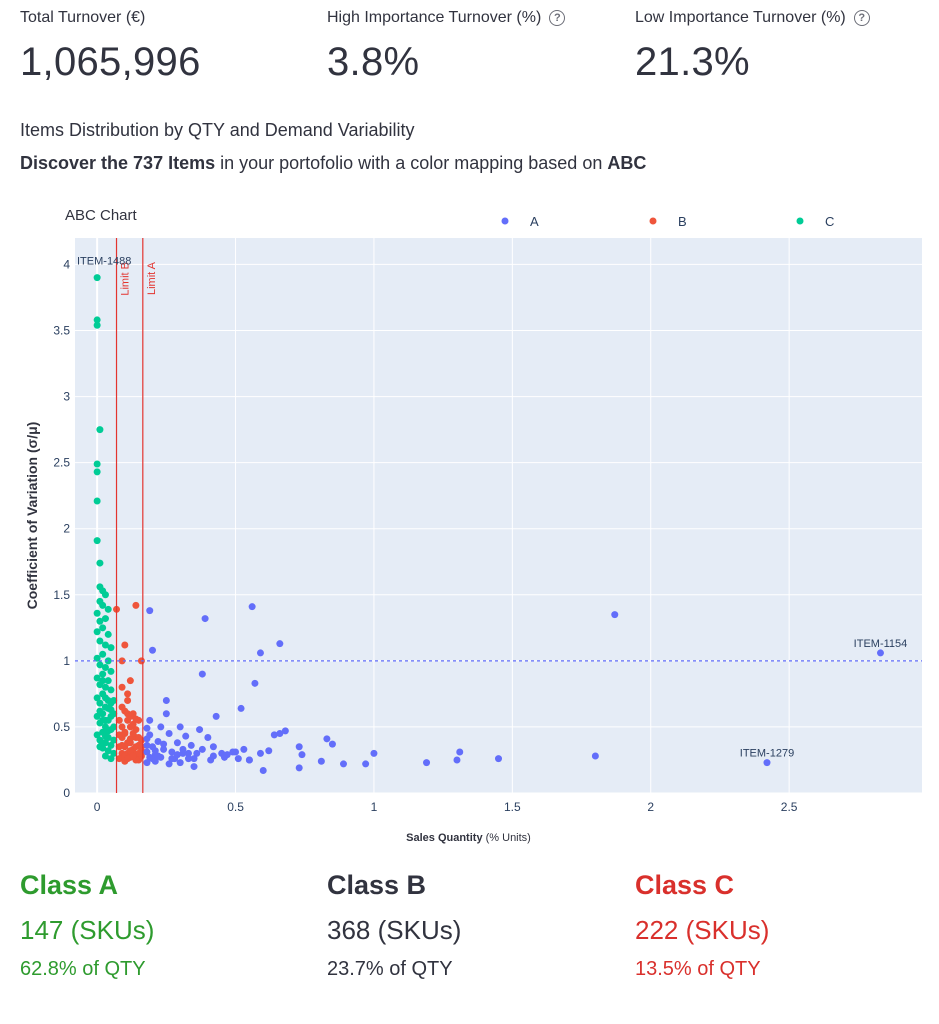 This screenshot has height=1024, width=939. What do you see at coordinates (467, 925) in the screenshot?
I see `class-b-summary: Class B 368 (SKUs) 23.7% of QTY` at bounding box center [467, 925].